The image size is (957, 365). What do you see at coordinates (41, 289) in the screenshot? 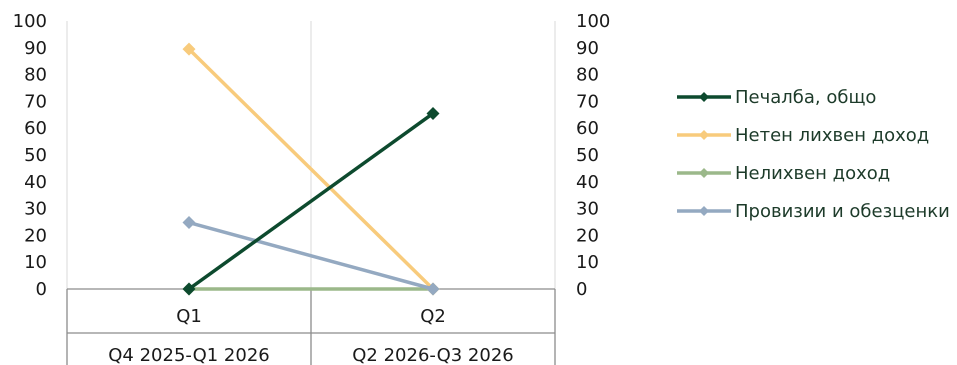
I see `y-tick-label-left: 0` at bounding box center [41, 289].